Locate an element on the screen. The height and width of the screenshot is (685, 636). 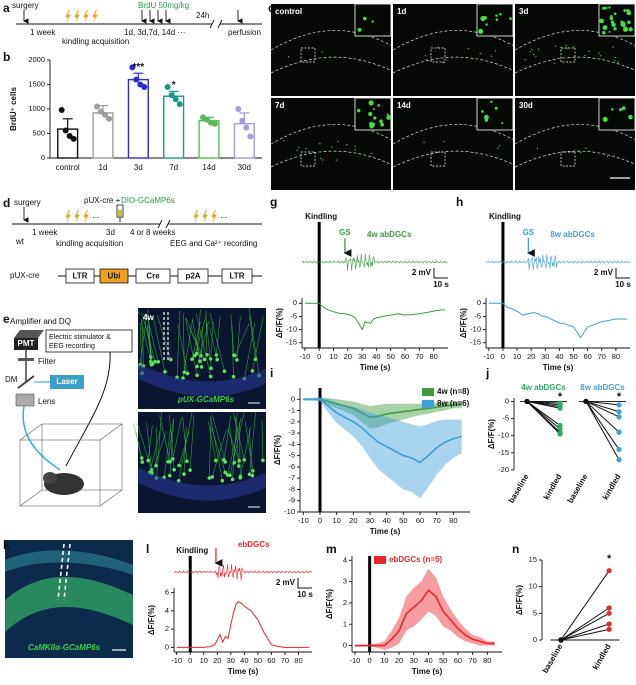
cable is located at coordinates (88, 409).